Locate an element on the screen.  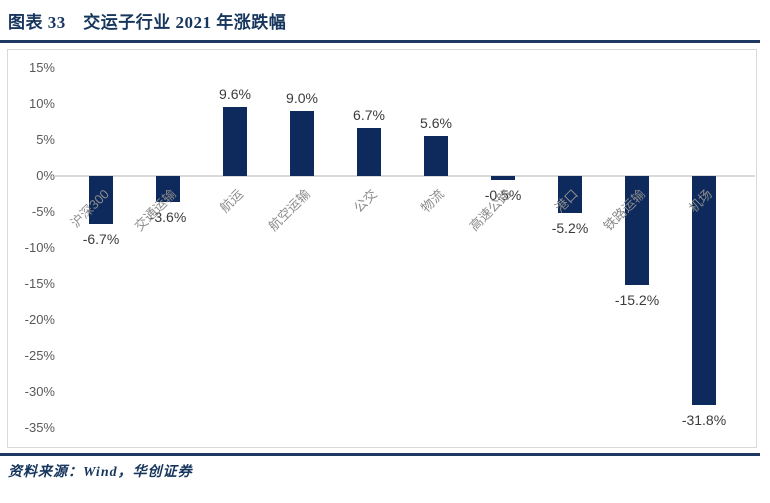
figure-title: 图表 33 交运子行业 2021 年涨跌幅 is located at coordinates (147, 22).